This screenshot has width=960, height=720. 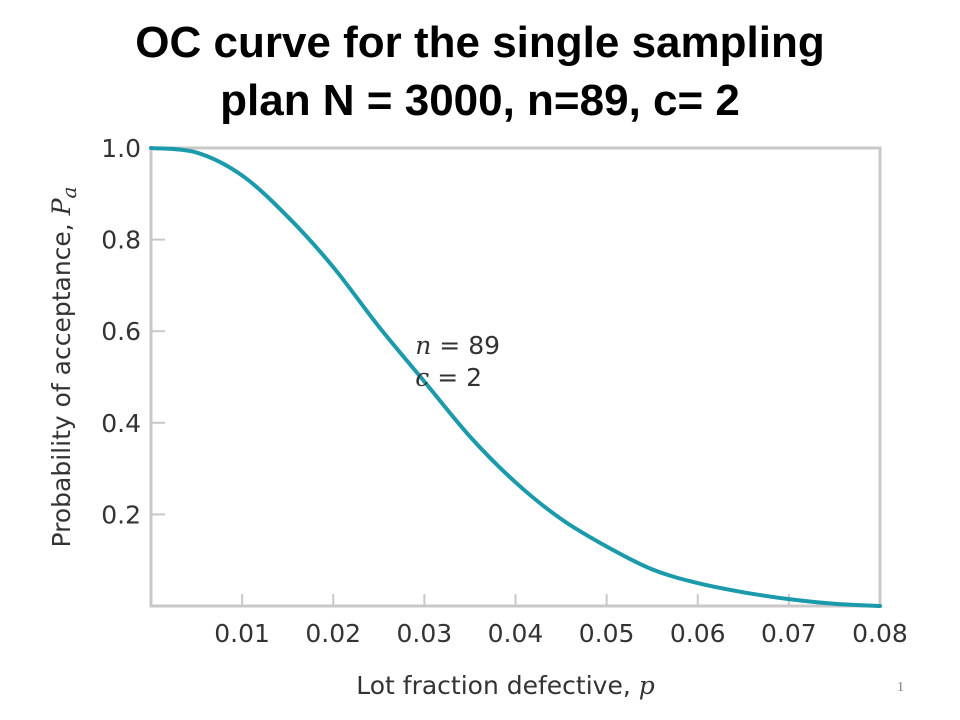 I want to click on x-tick-label: 0.04, so click(x=516, y=633).